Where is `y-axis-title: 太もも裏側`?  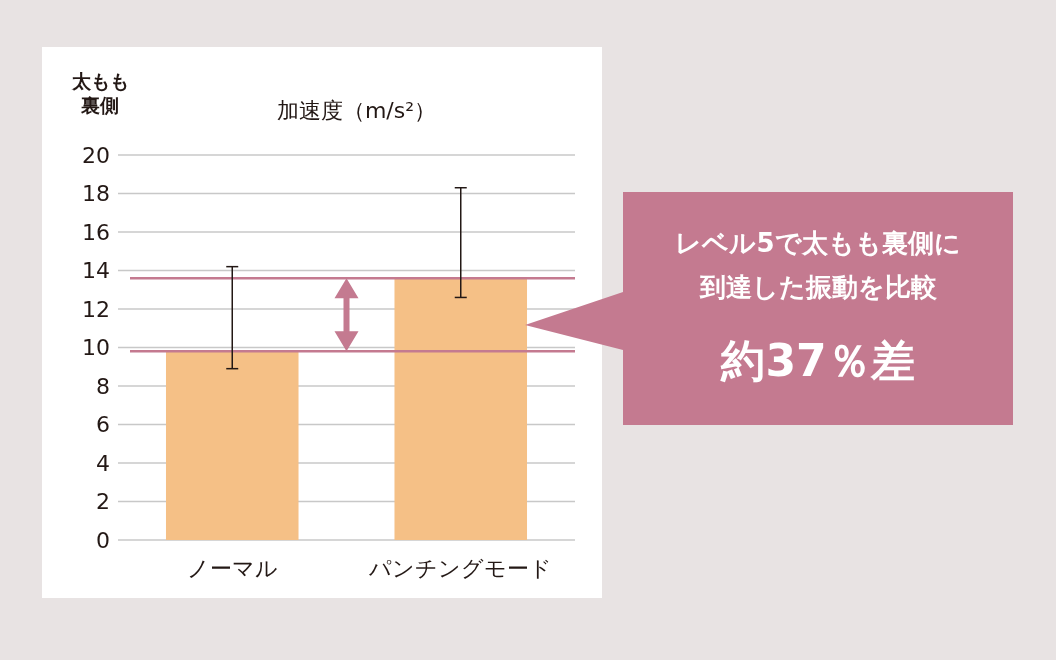 y-axis-title: 太もも裏側 is located at coordinates (99, 93).